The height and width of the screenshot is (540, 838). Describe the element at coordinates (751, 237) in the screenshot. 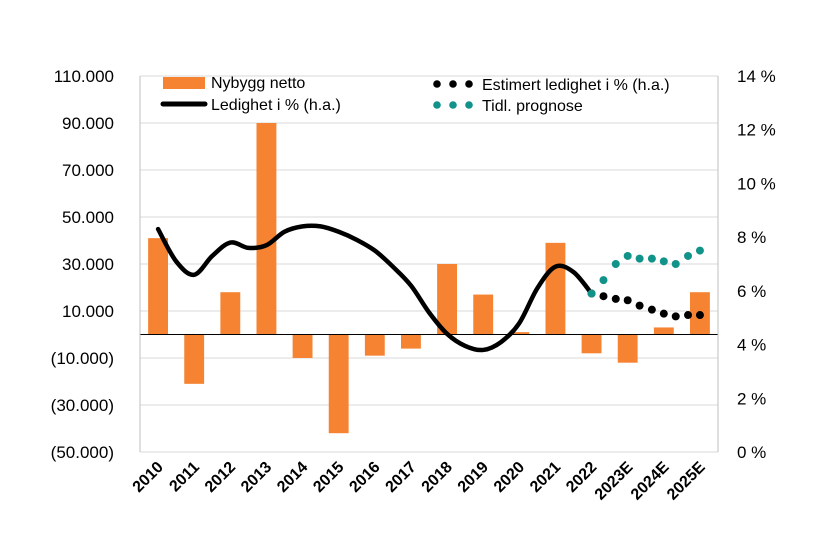

I see `right-tick-label: 8 %` at that location.